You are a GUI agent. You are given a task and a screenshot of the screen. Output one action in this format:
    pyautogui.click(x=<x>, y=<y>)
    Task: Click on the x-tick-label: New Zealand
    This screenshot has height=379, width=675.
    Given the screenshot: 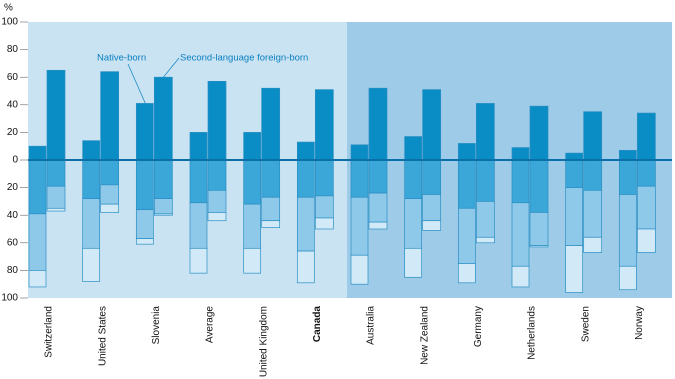 What is the action you would take?
    pyautogui.click(x=424, y=335)
    